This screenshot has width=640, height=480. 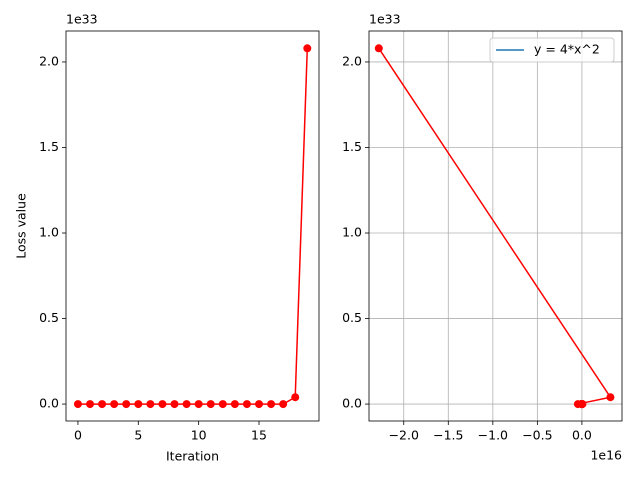 I want to click on x-tick-label: 0.0, so click(x=582, y=435).